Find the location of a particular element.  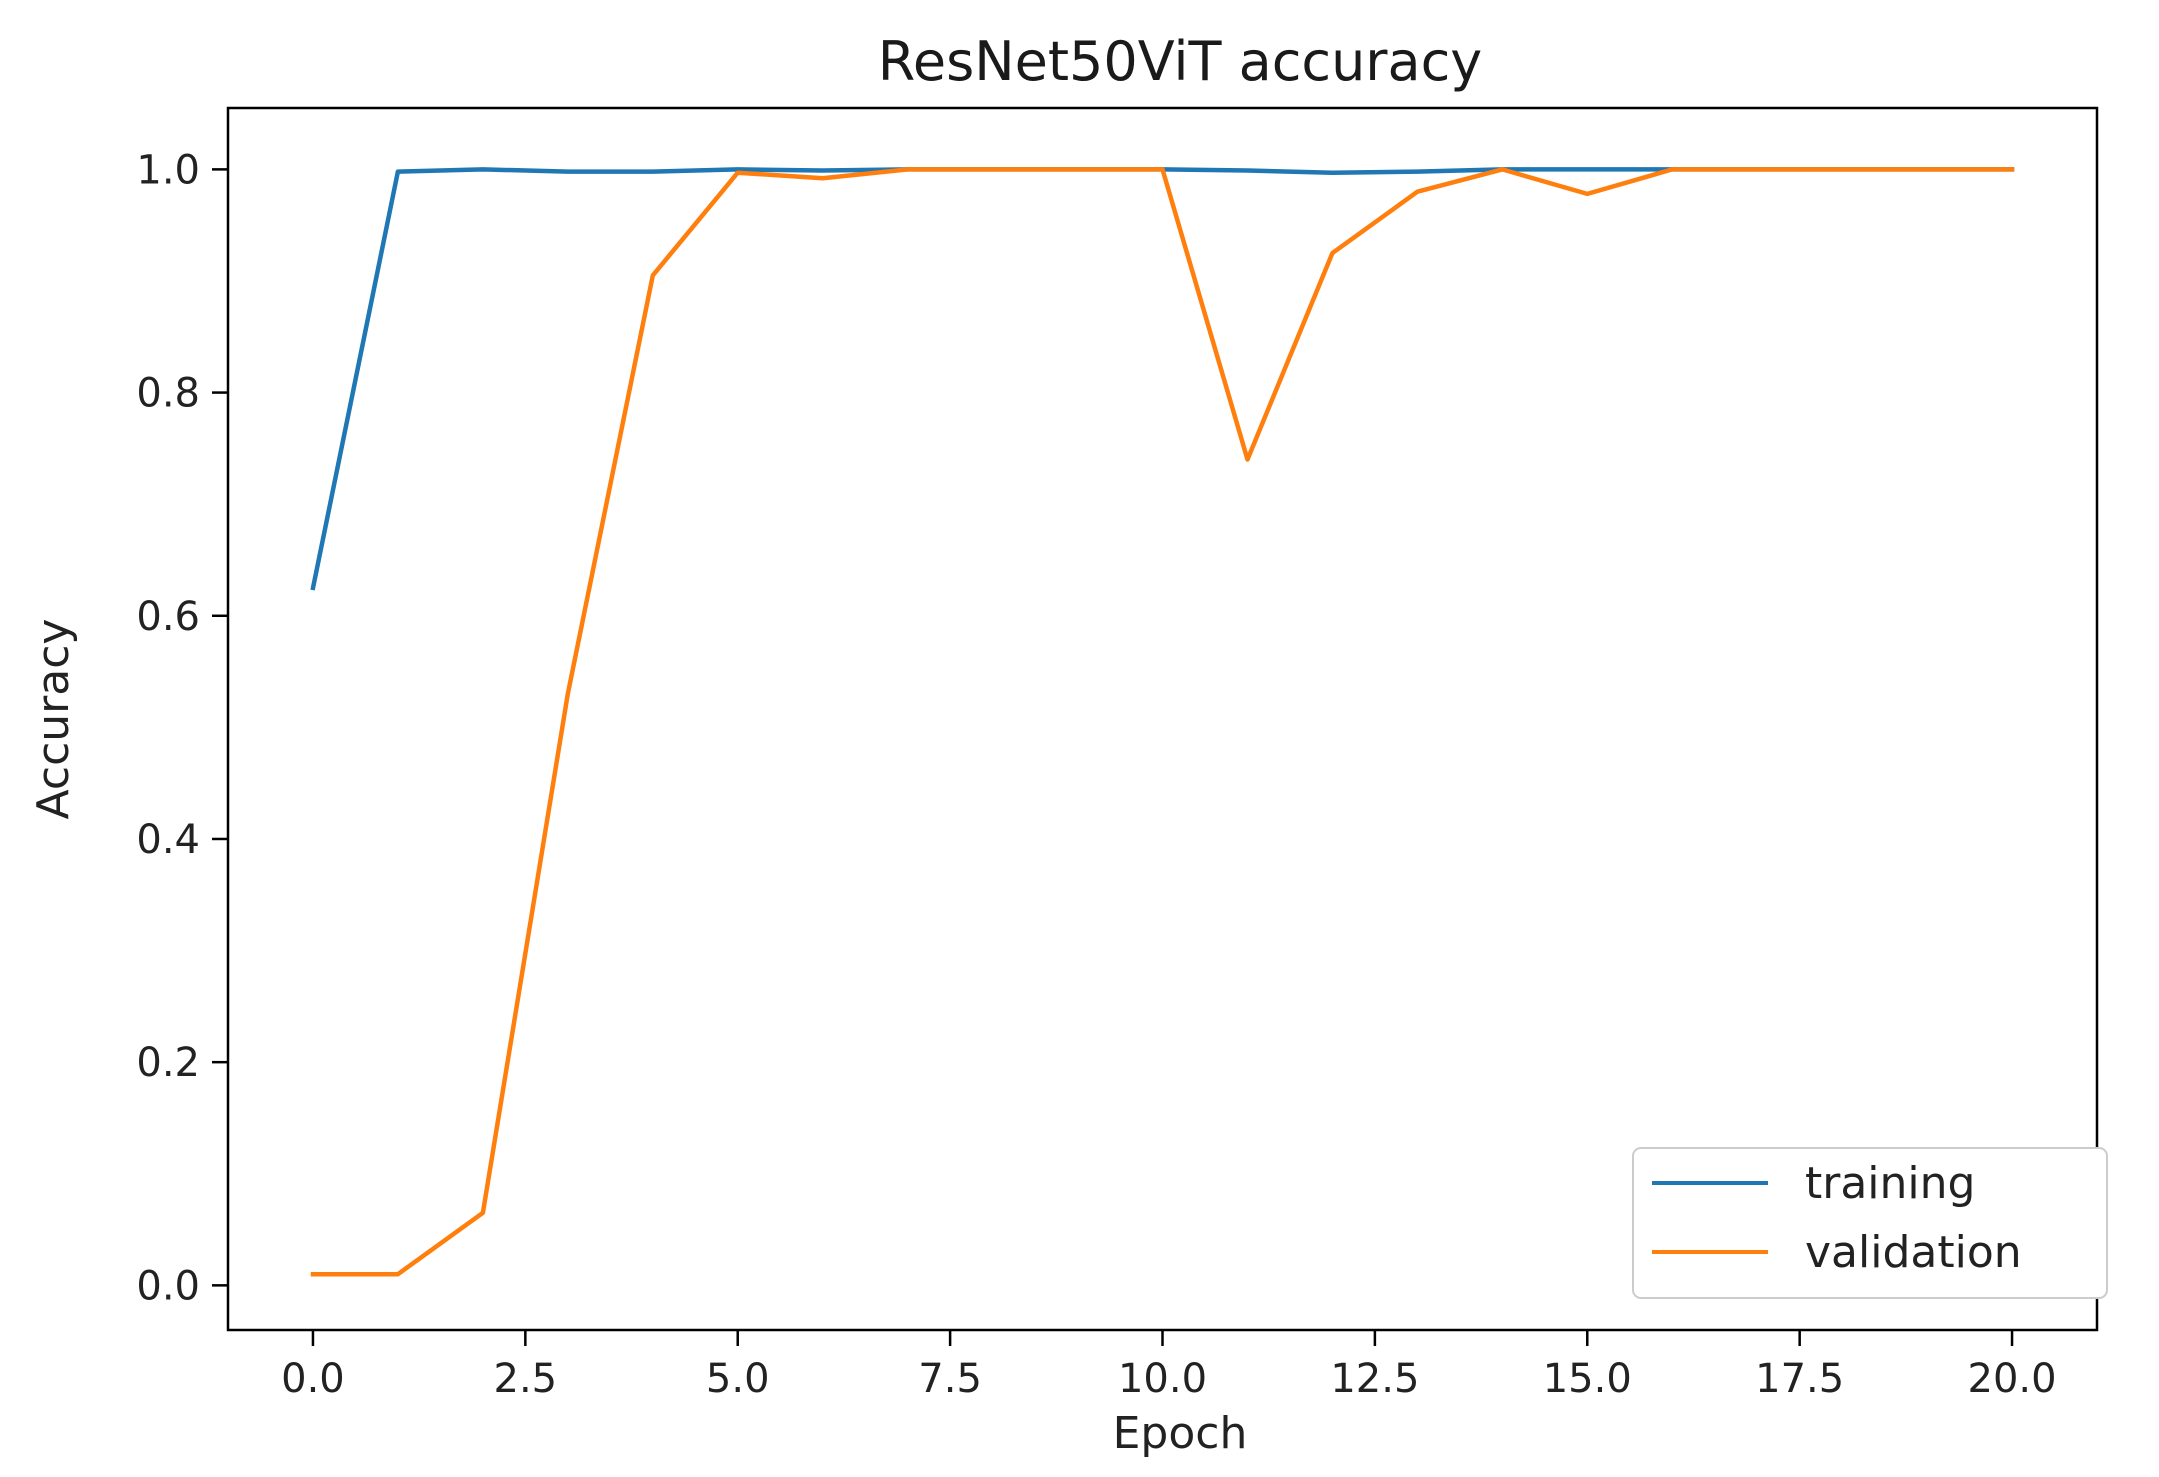

x-axis-label: Epoch is located at coordinates (1180, 1433).